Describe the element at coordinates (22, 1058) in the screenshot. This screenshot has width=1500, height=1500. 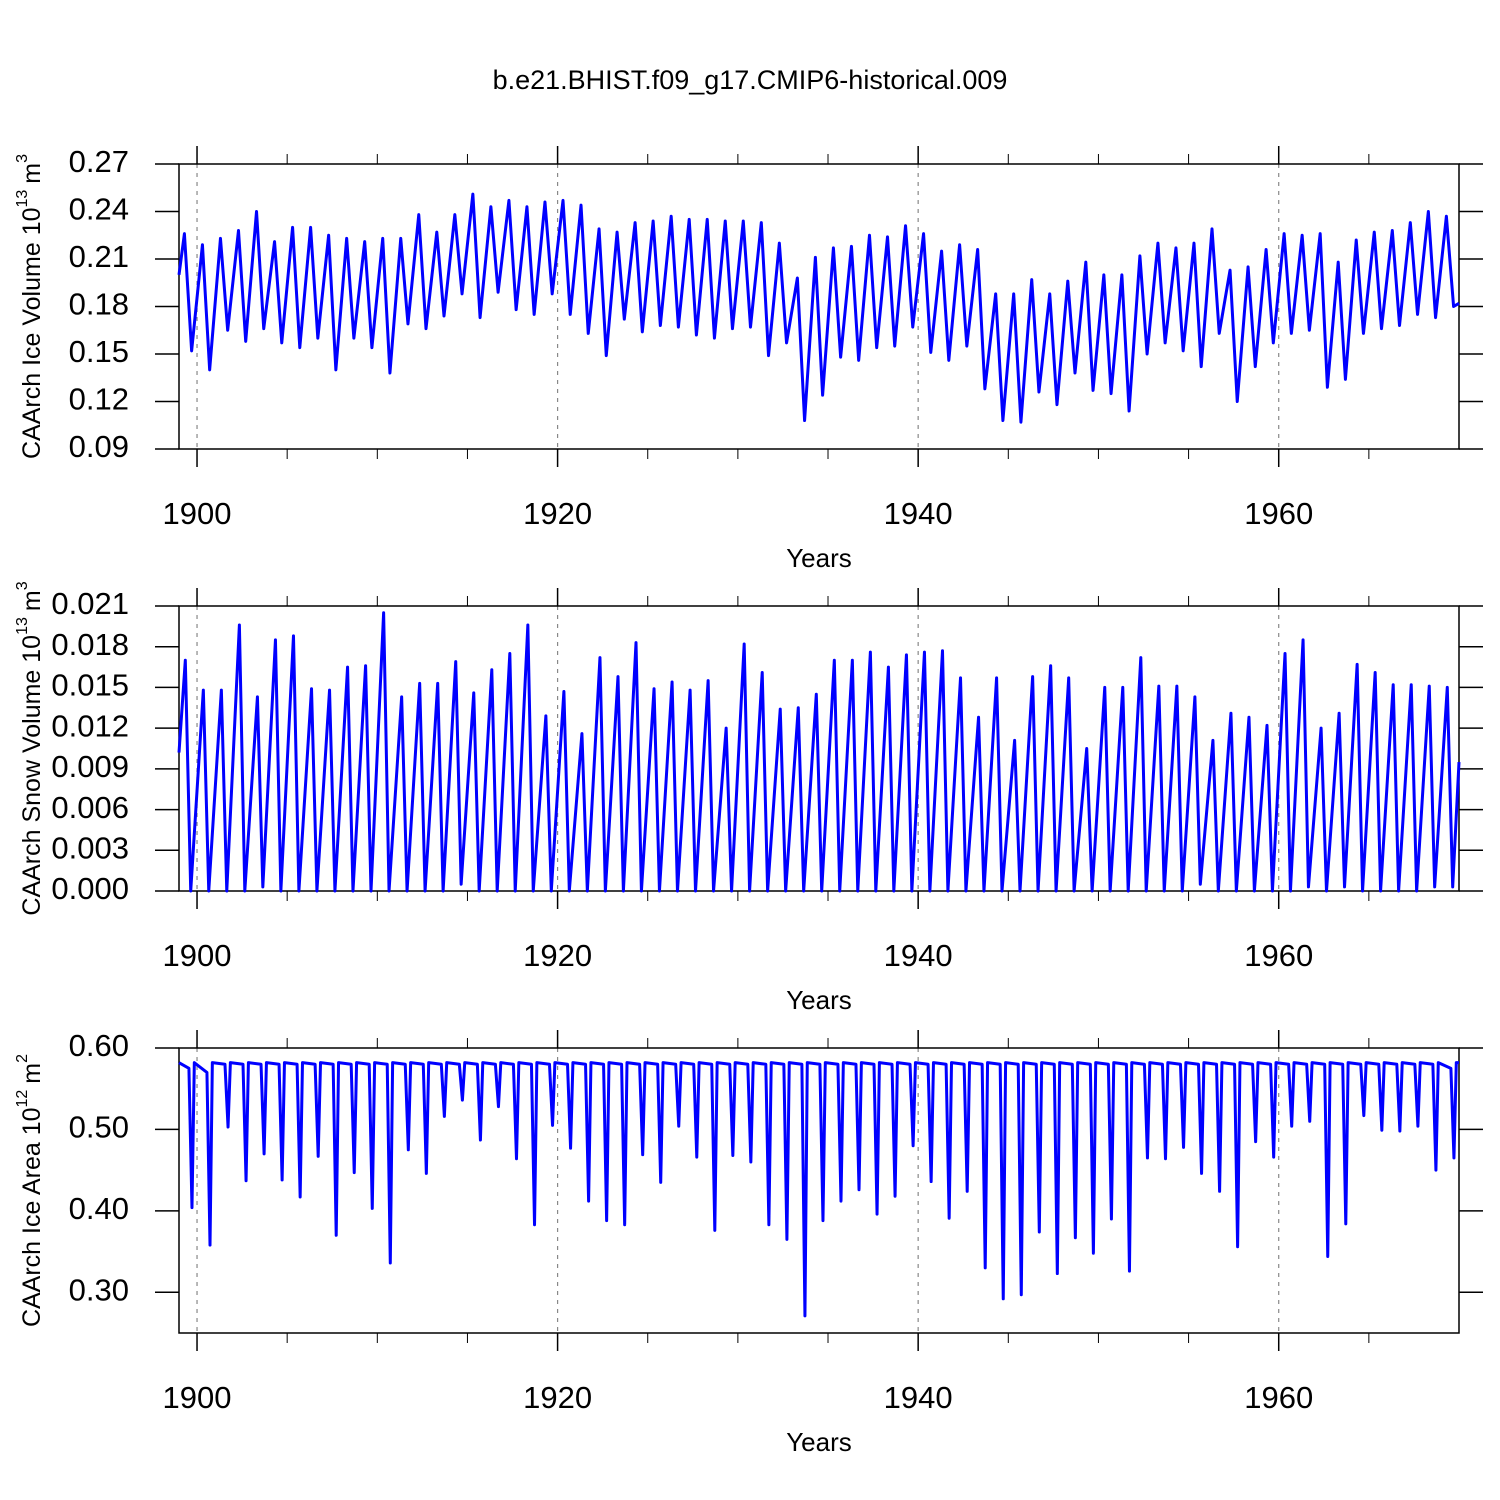
I see `y-axis-label-unit-exponent: 2` at that location.